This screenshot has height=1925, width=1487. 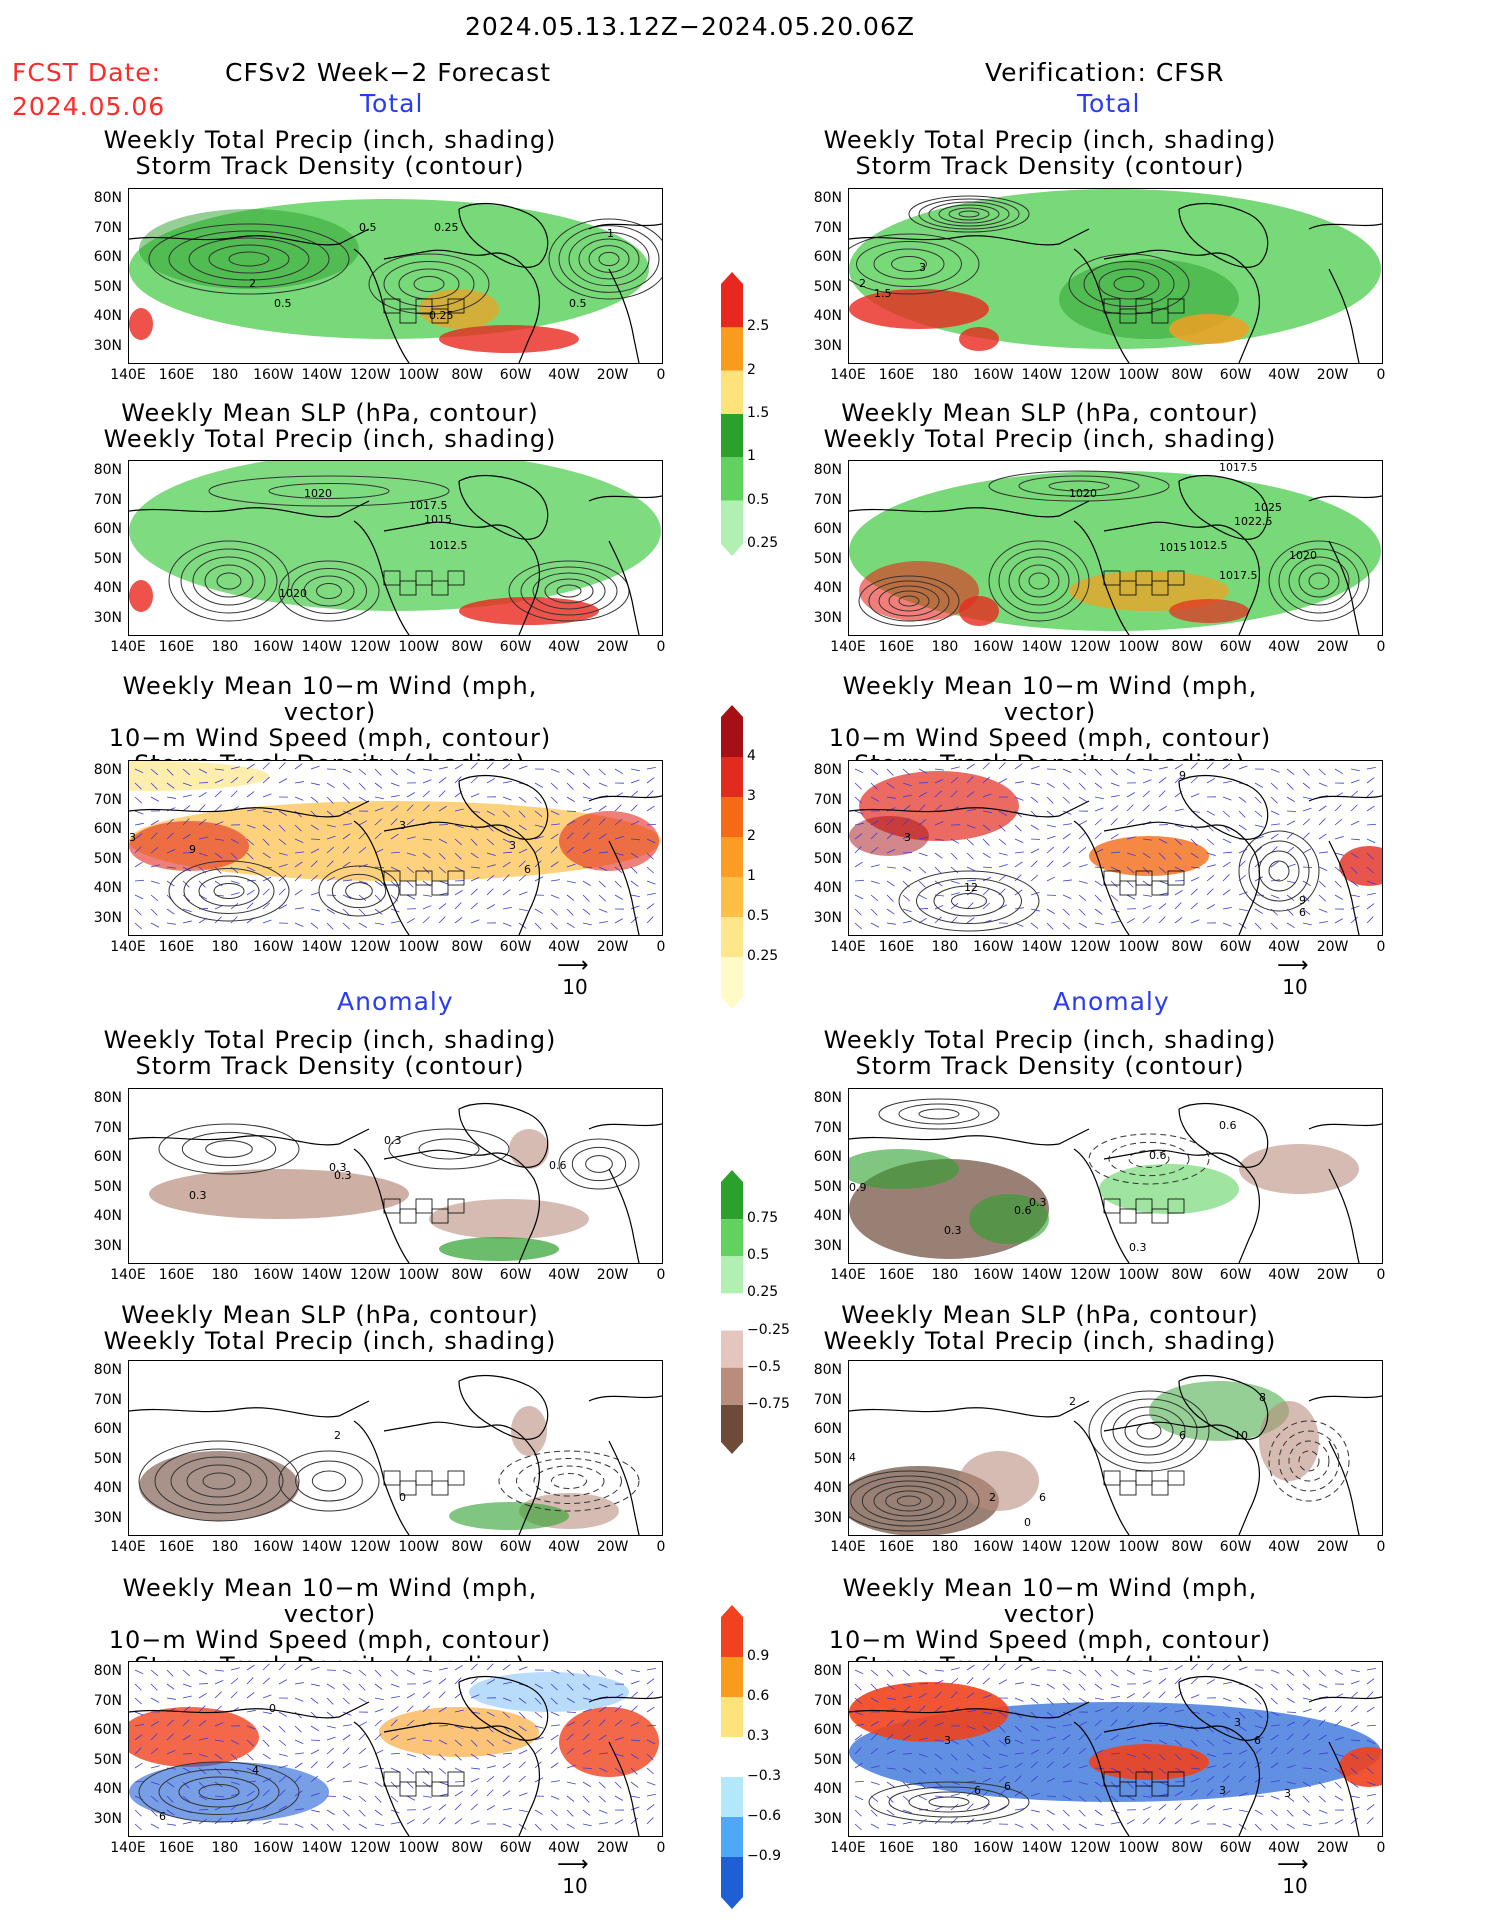 I want to click on colorbar-svg, so click(x=732, y=857).